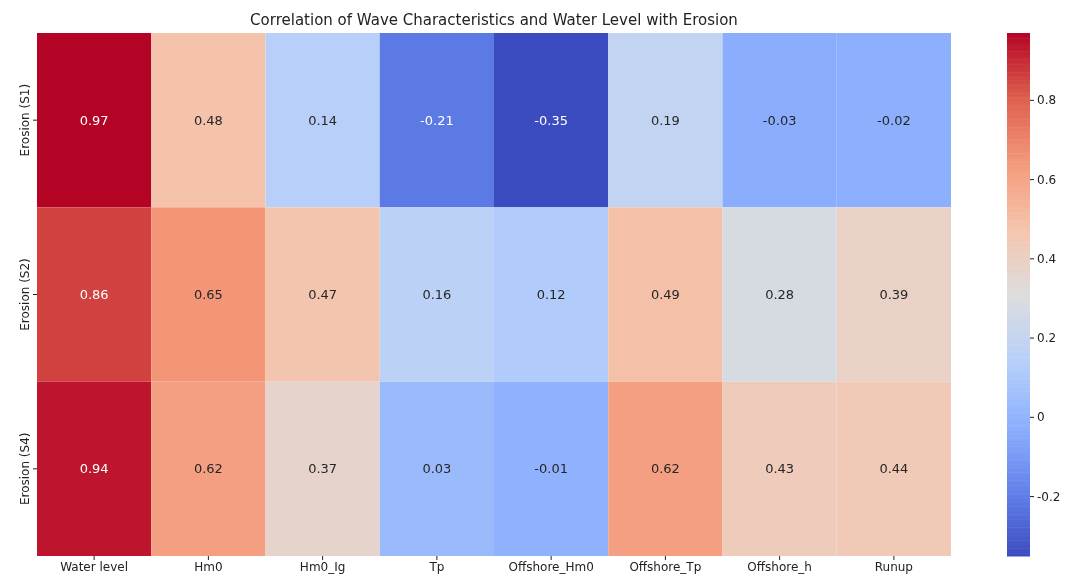  I want to click on x-tick-label: Offshore_h, so click(779, 566).